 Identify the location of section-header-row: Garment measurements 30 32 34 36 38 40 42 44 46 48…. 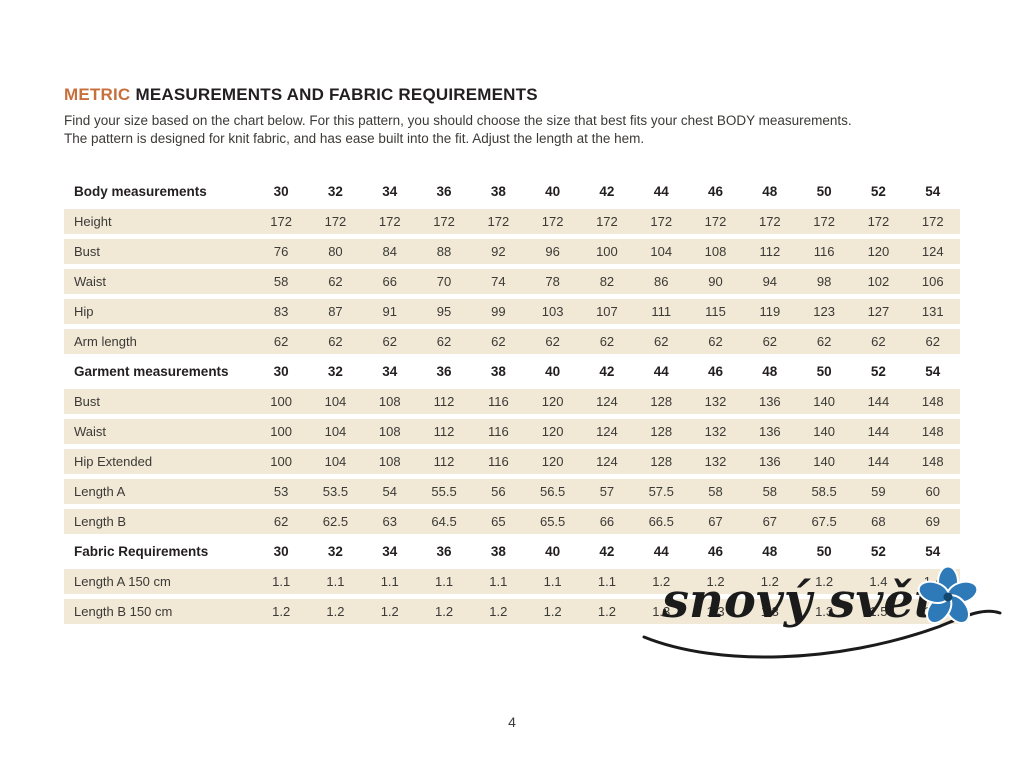
(512, 371).